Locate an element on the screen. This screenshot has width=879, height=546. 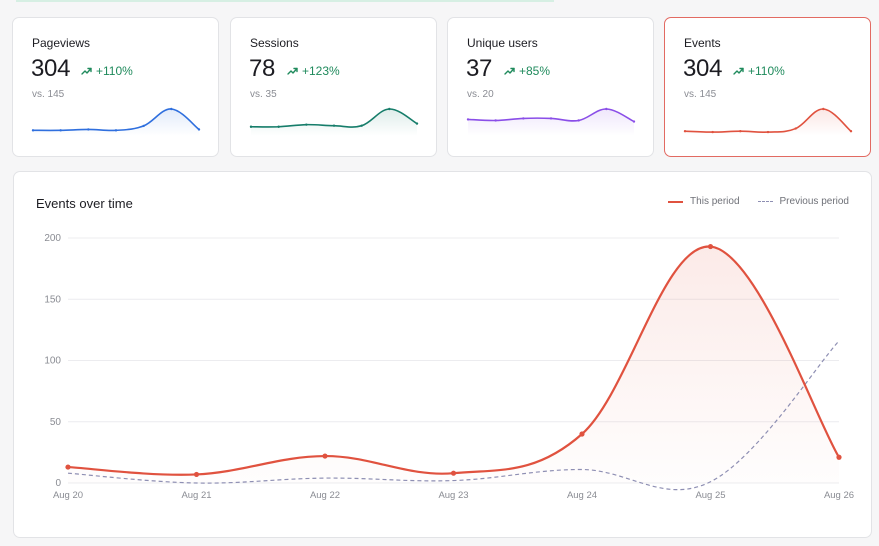
y-tick-label: 150 is located at coordinates (52, 299).